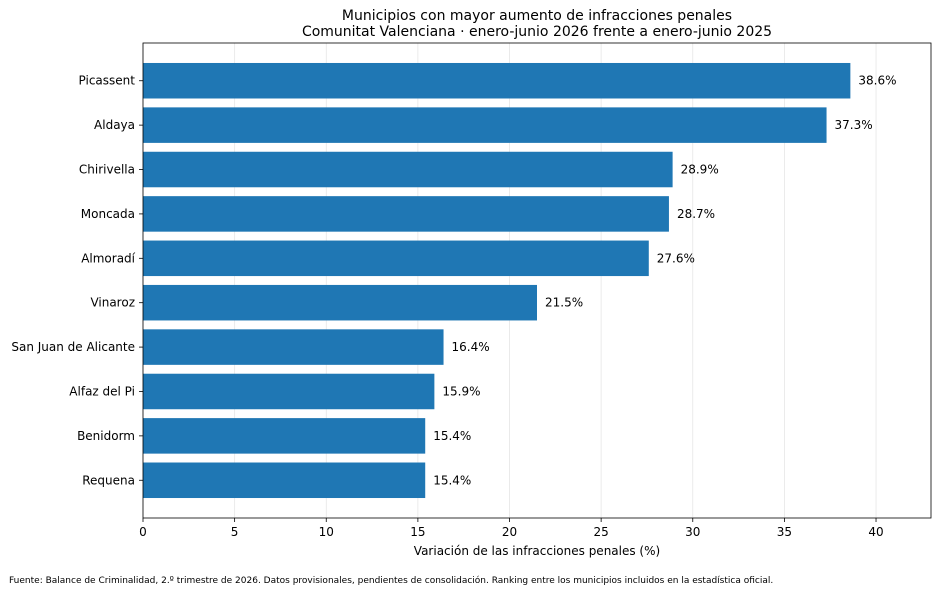 The width and height of the screenshot is (940, 597). Describe the element at coordinates (692, 532) in the screenshot. I see `x-tick-label: 30` at that location.